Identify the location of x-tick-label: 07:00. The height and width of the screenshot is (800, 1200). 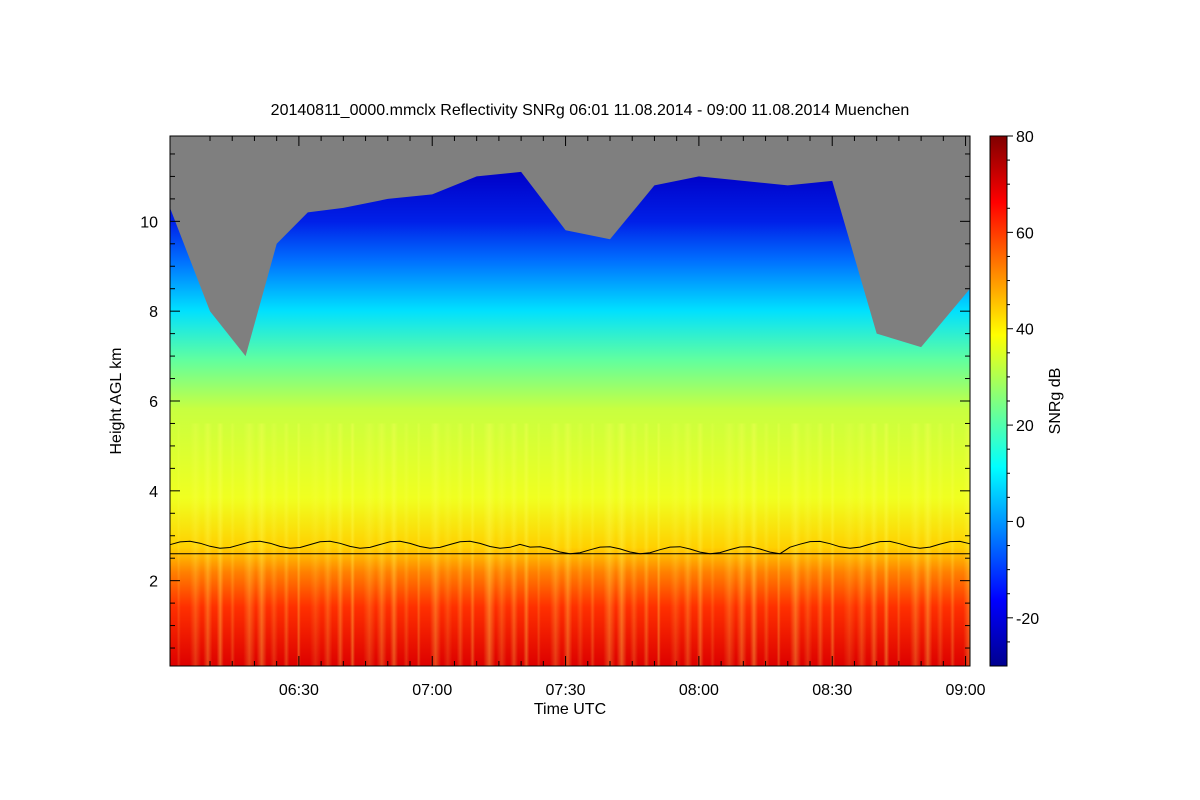
(432, 690).